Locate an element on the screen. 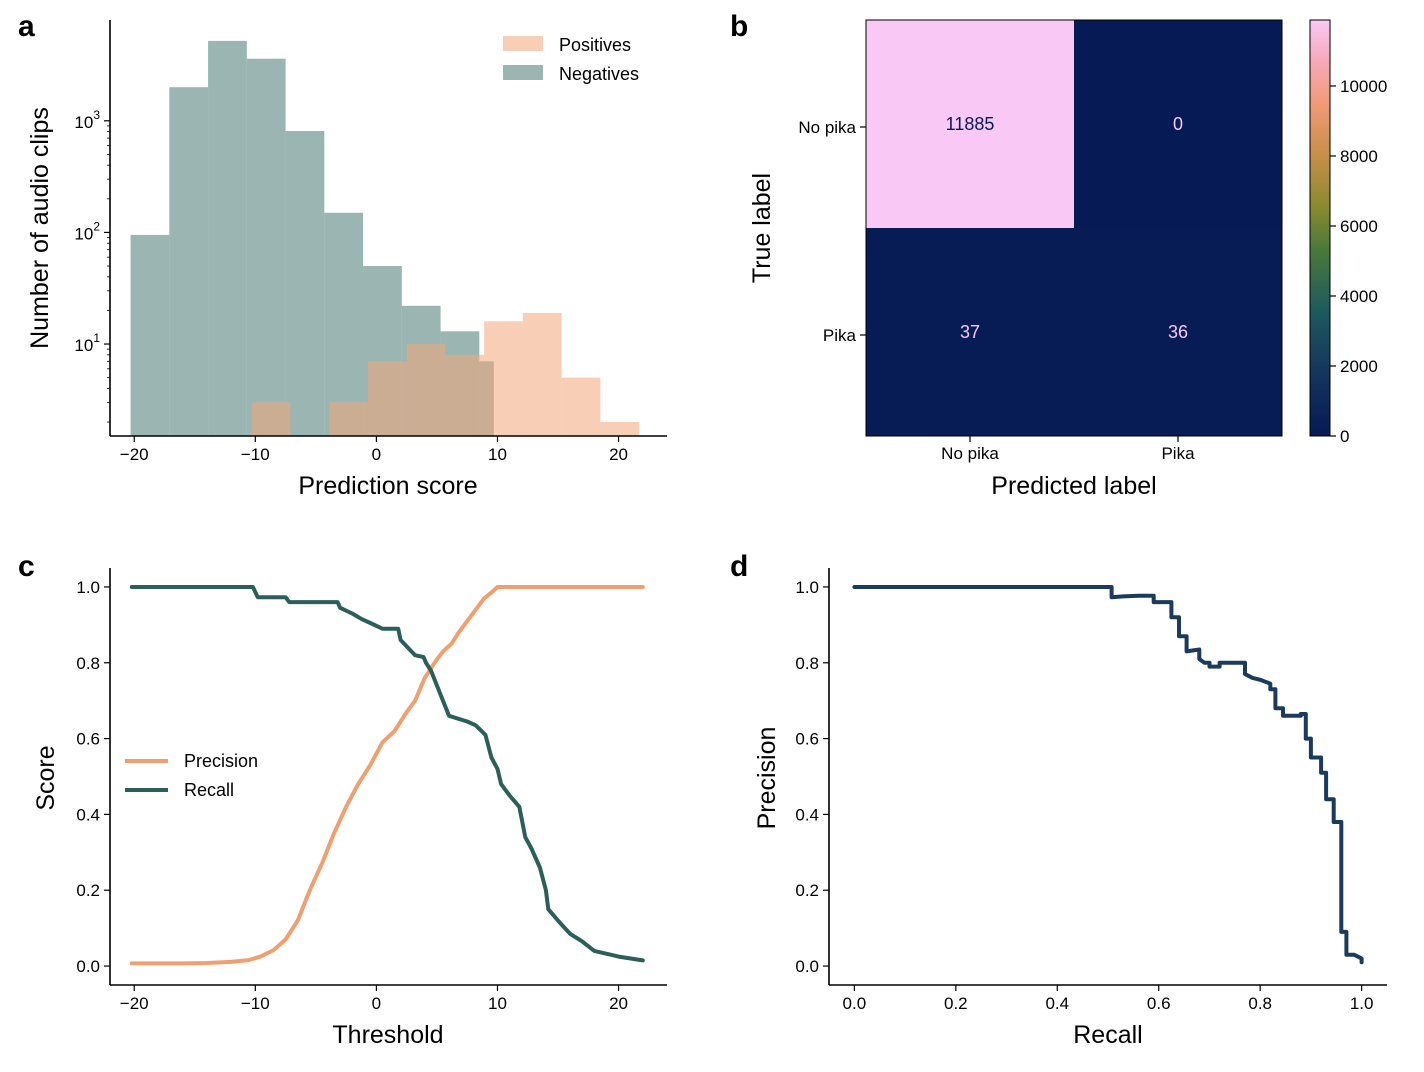 Image resolution: width=1424 pixels, height=1072 pixels. histogram-legend: Positives Negatives is located at coordinates (571, 59).